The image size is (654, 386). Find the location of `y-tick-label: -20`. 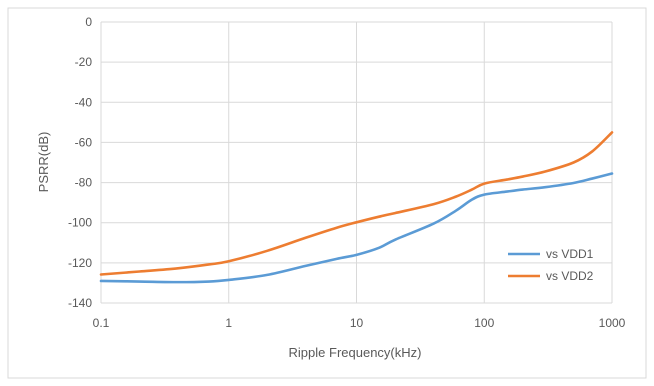

y-tick-label: -20 is located at coordinates (84, 62).